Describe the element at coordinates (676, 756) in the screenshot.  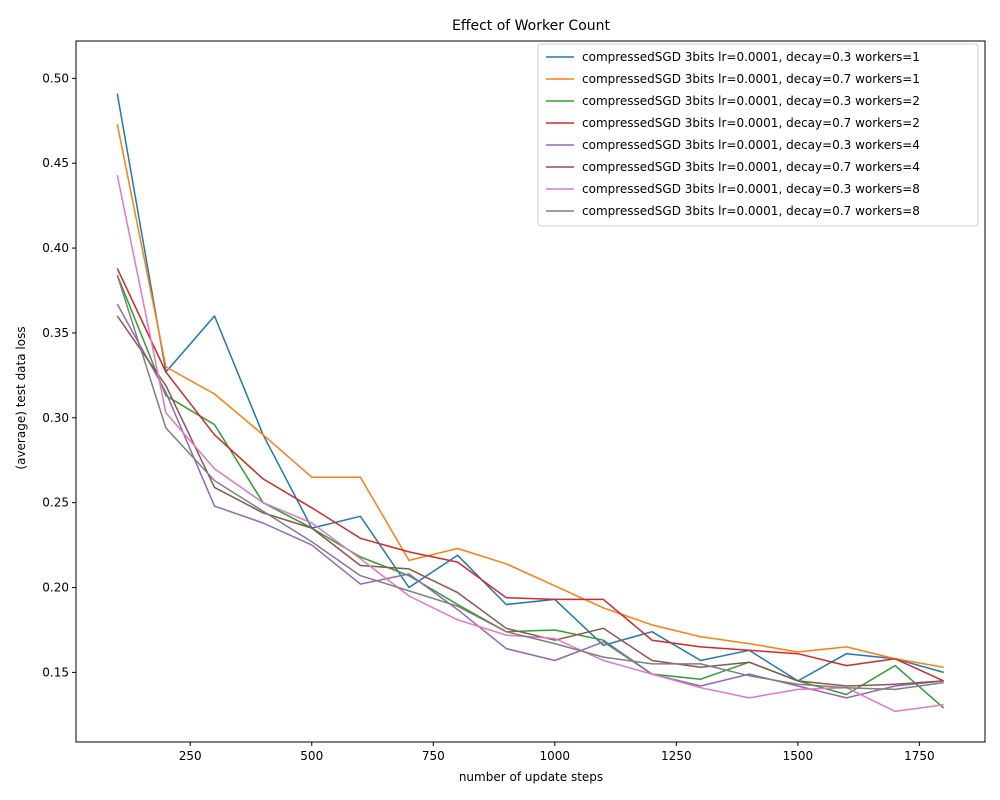
I see `x-tick-label: 1250` at that location.